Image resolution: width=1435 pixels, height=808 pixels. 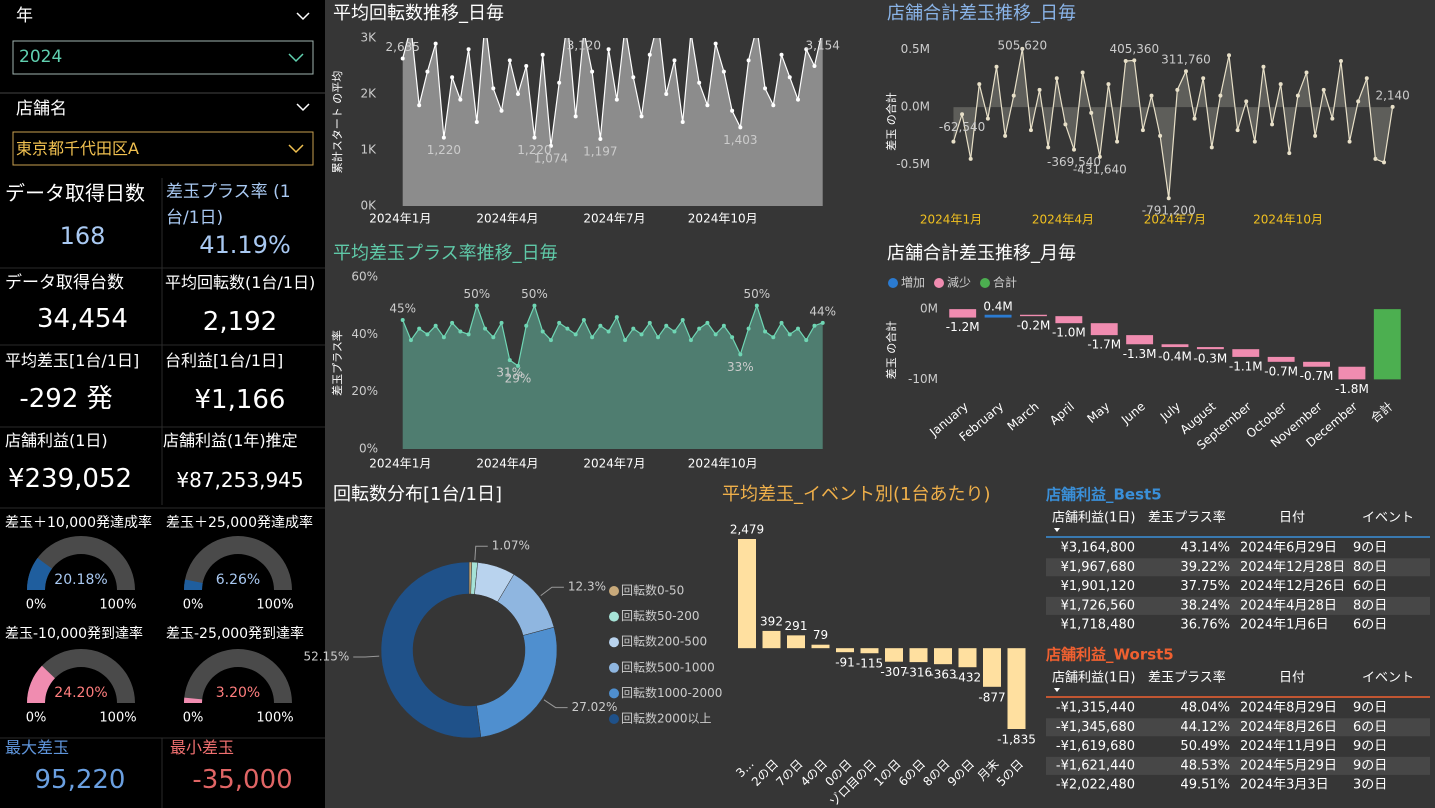 What do you see at coordinates (81, 563) in the screenshot?
I see `gauge-track` at bounding box center [81, 563].